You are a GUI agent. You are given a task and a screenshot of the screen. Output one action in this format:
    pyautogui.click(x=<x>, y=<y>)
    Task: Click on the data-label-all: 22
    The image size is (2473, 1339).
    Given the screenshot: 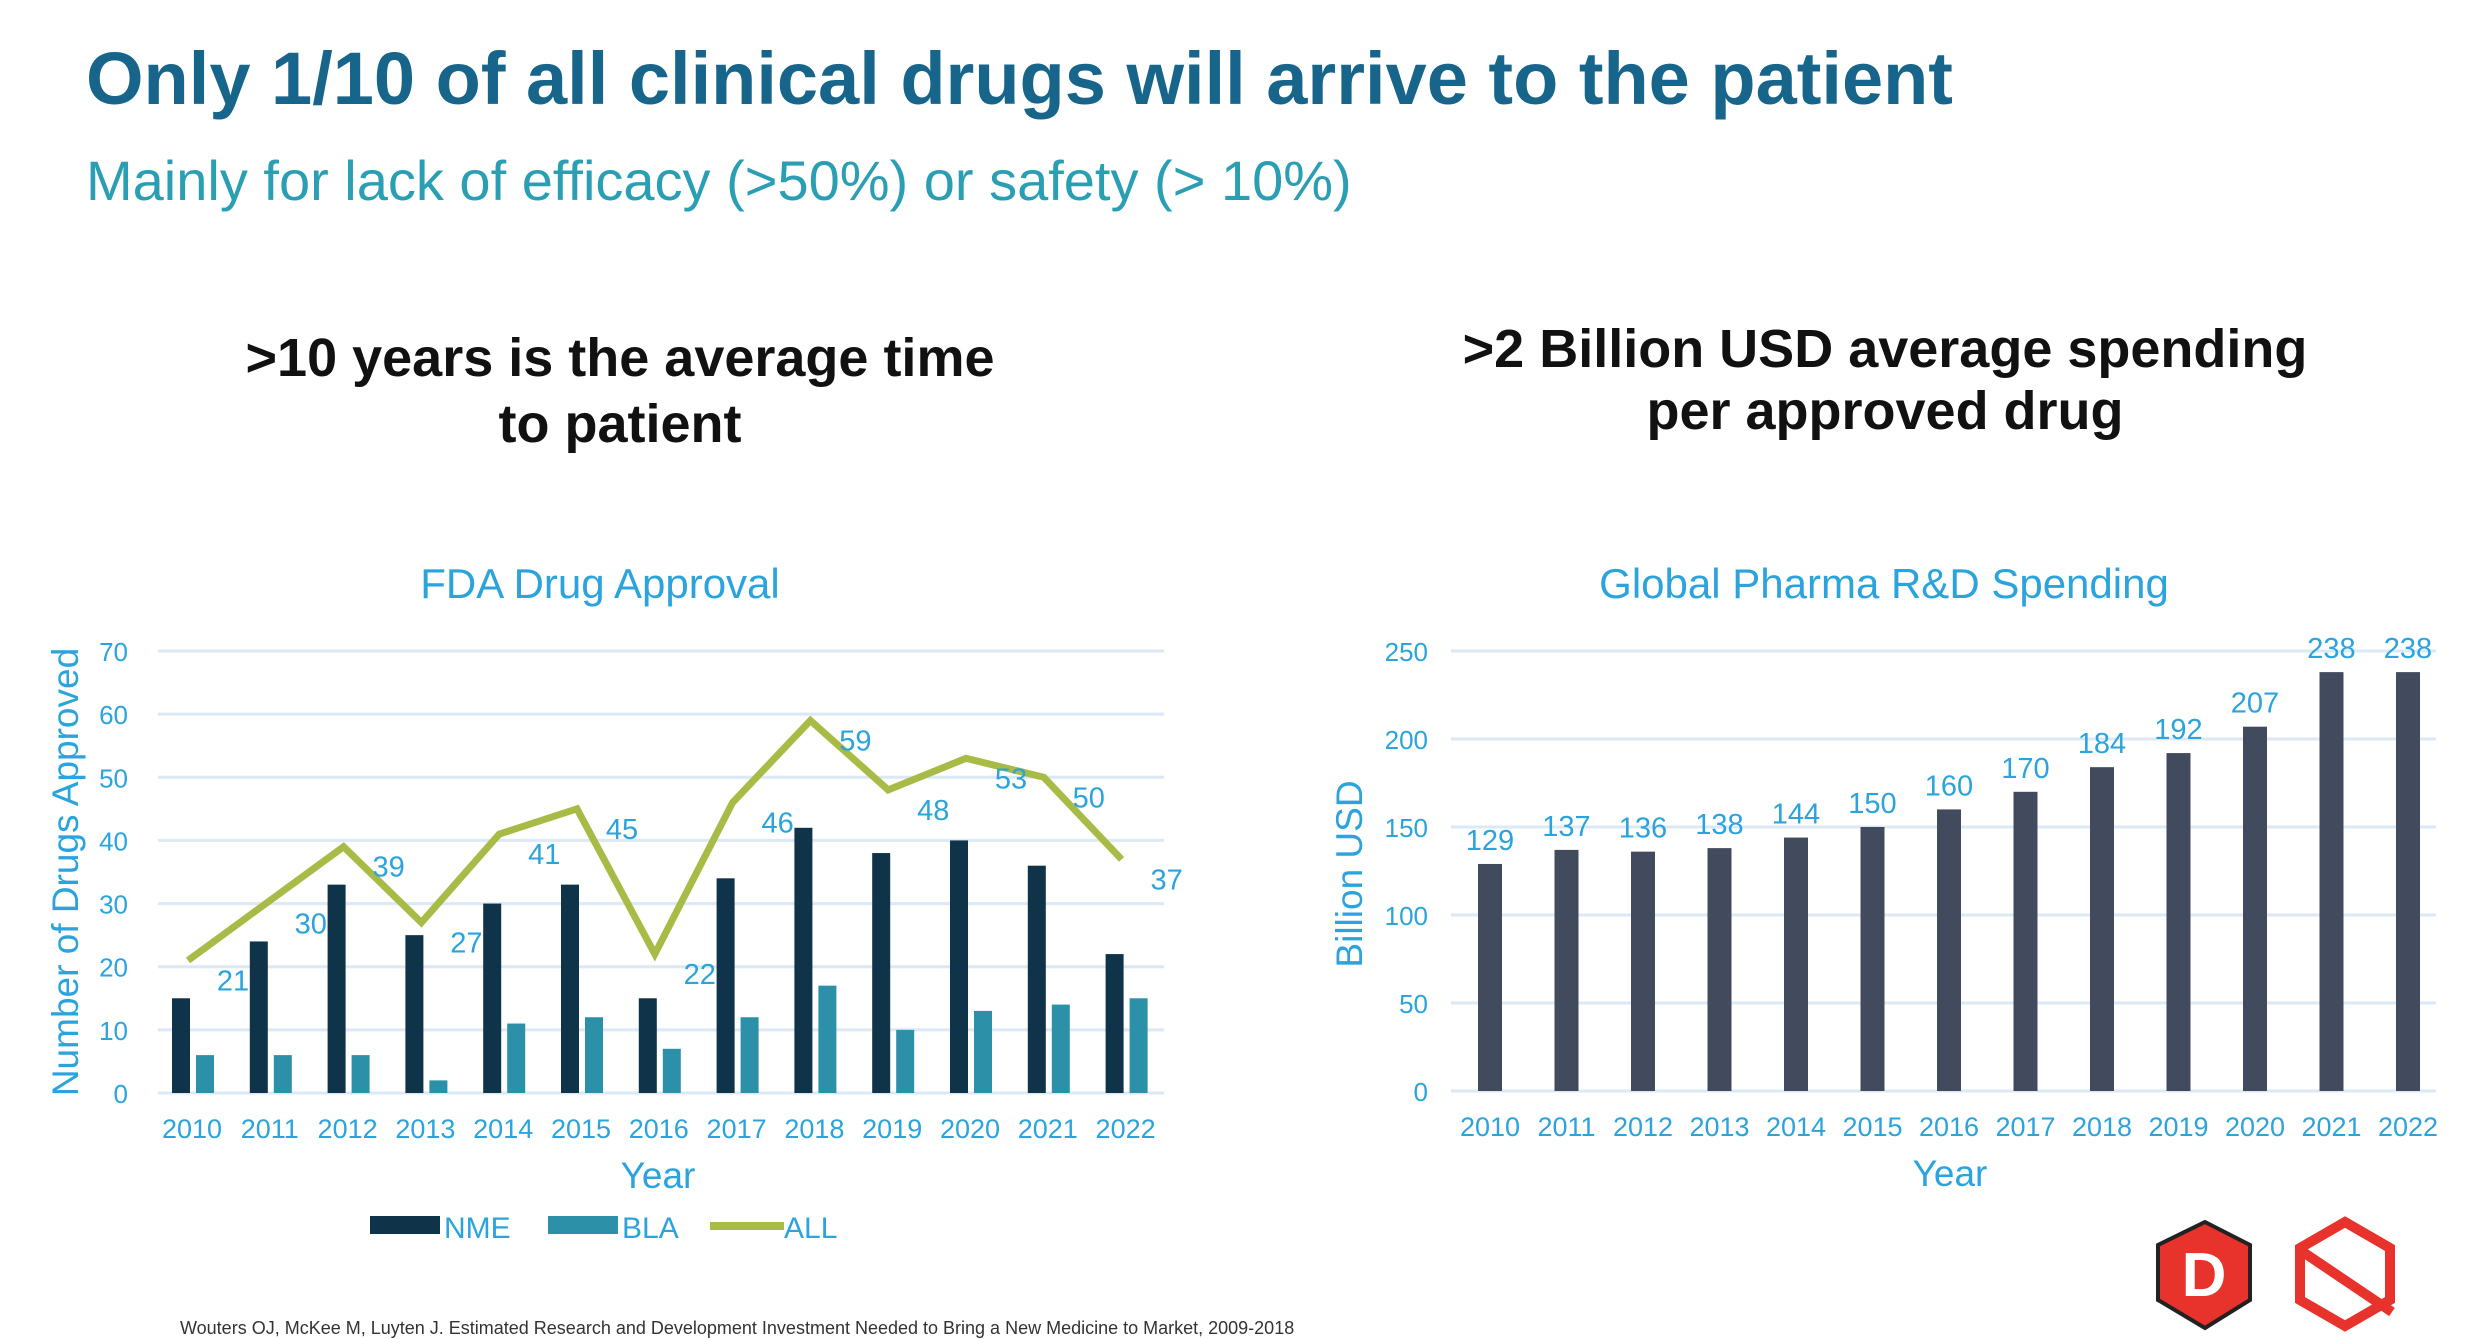 What is the action you would take?
    pyautogui.click(x=700, y=975)
    